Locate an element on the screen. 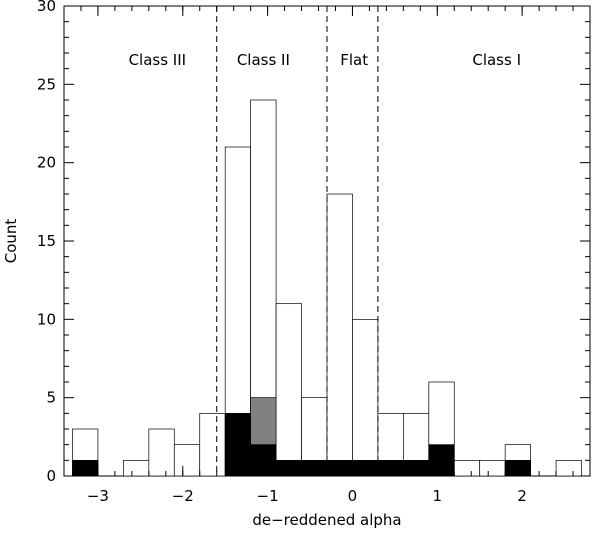 The height and width of the screenshot is (534, 600). region-label-0: Class III is located at coordinates (158, 60).